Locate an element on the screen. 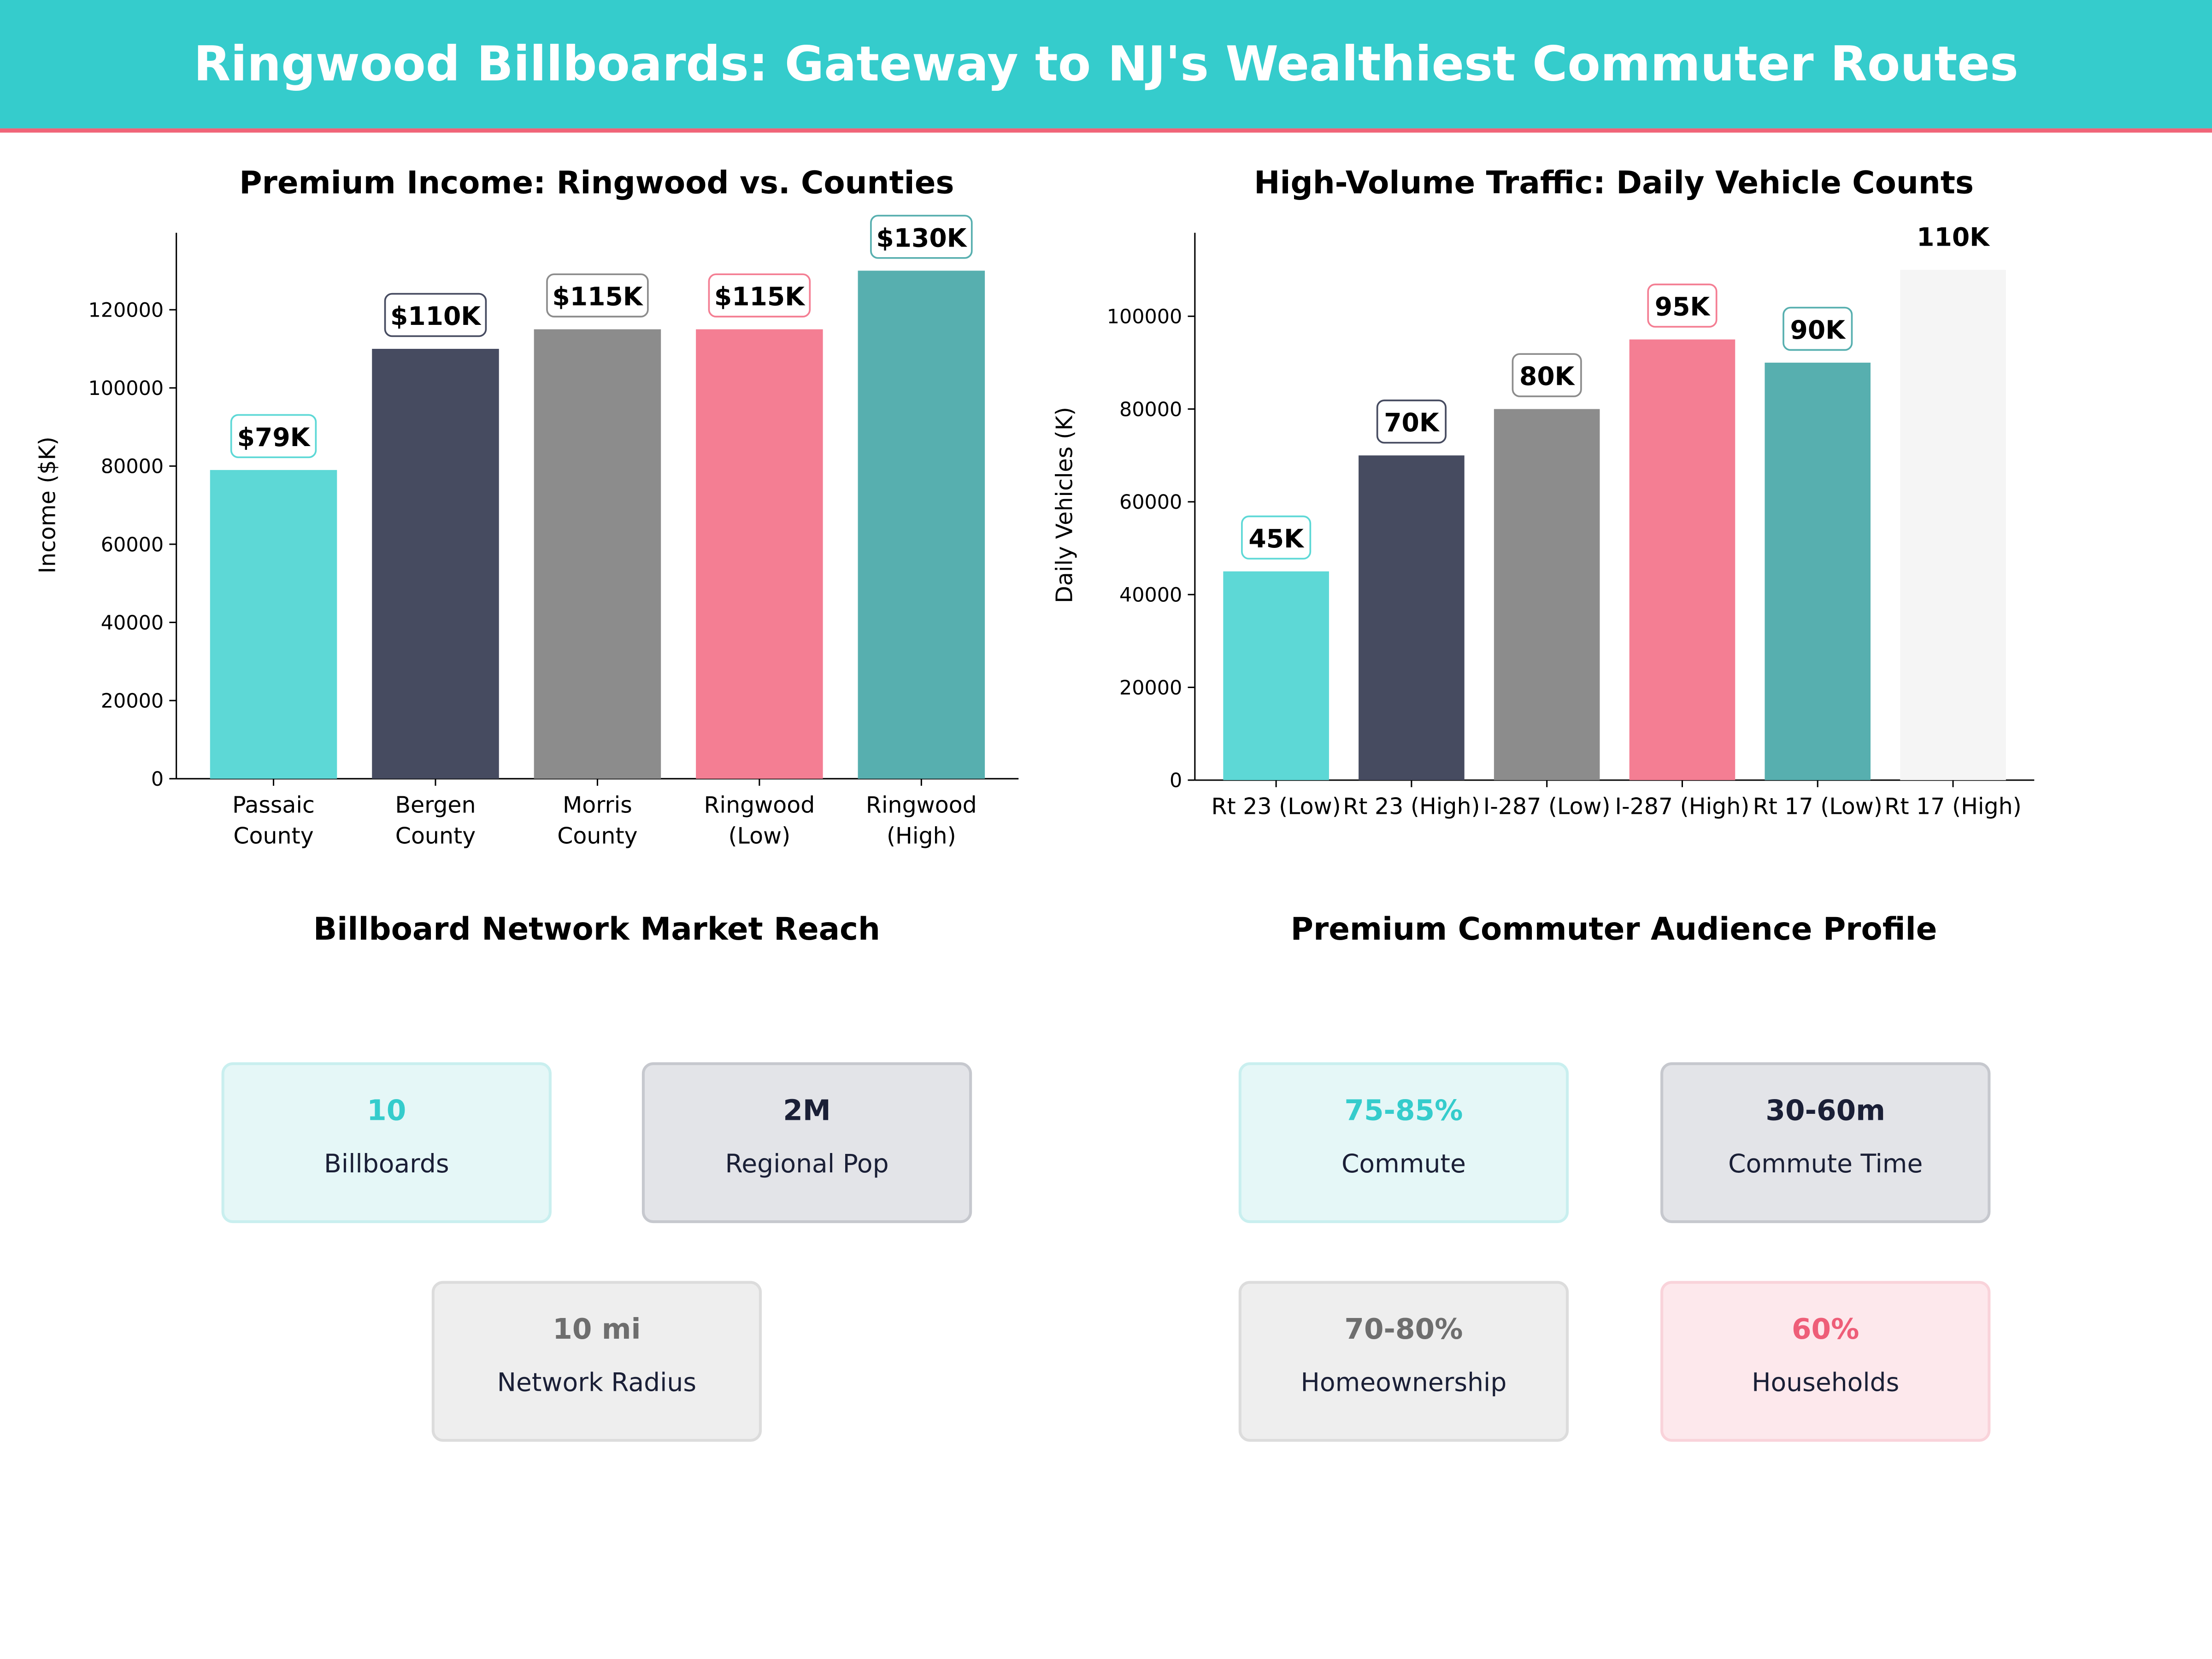 The width and height of the screenshot is (2212, 1659). x-tick-label: Morris County is located at coordinates (597, 820).